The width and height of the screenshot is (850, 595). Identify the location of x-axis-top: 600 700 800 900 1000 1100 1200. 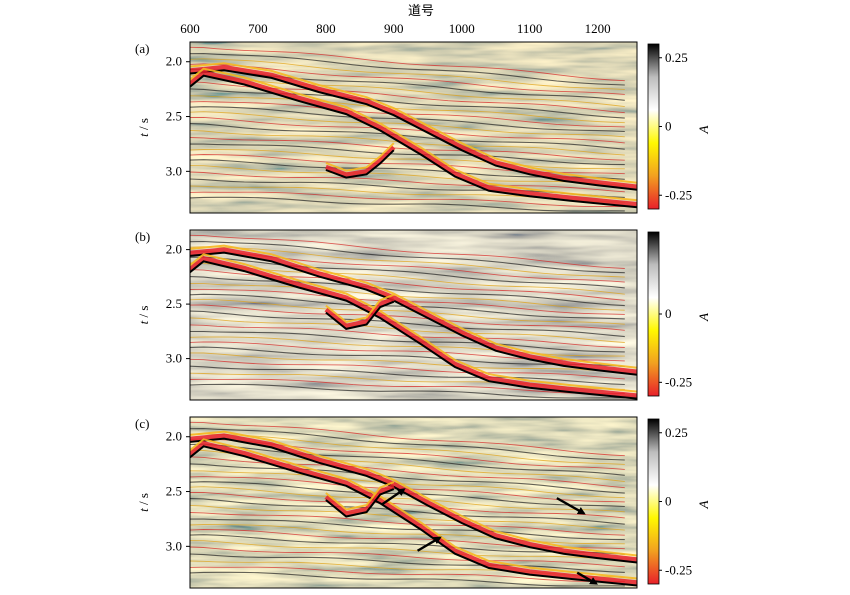
(395, 28).